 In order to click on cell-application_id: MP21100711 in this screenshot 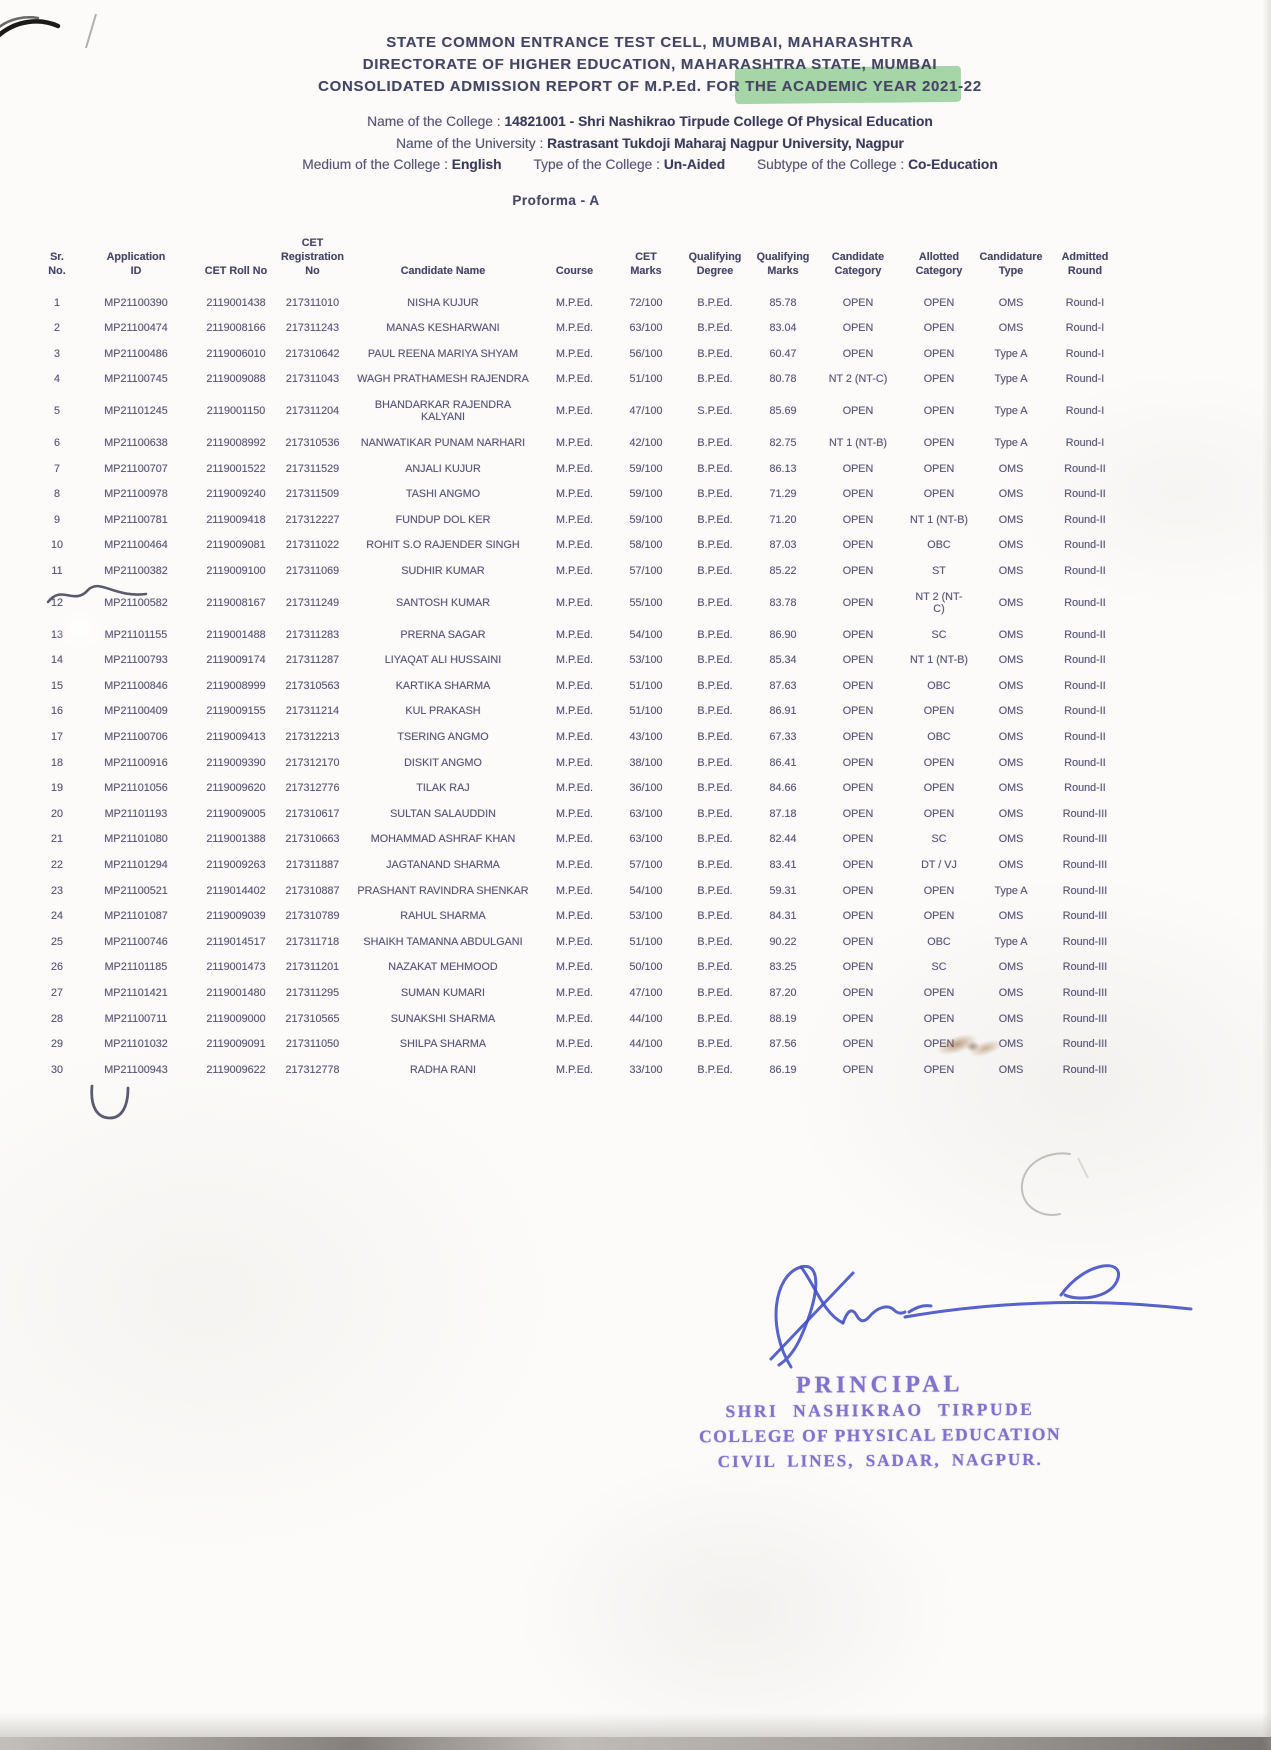, I will do `click(136, 1018)`.